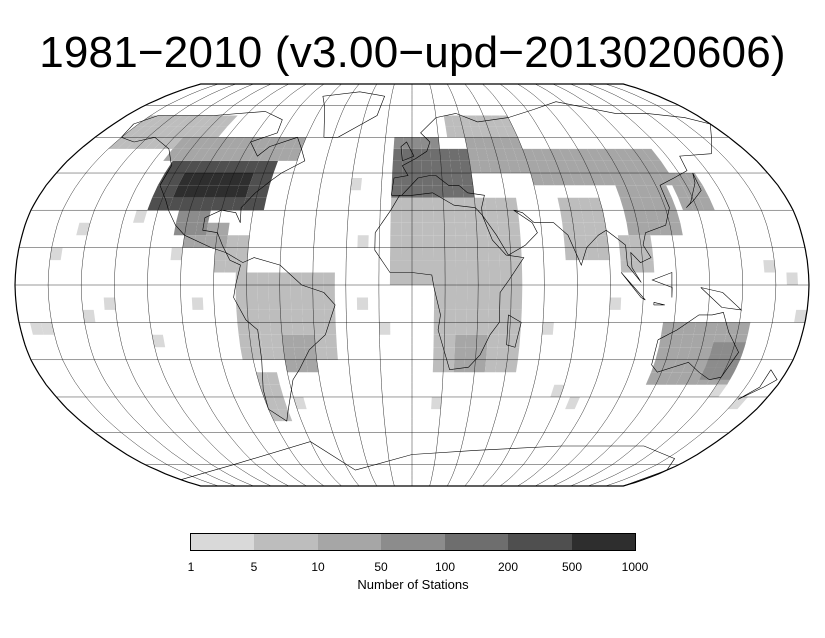  Describe the element at coordinates (445, 567) in the screenshot. I see `legend-tick: 100` at that location.